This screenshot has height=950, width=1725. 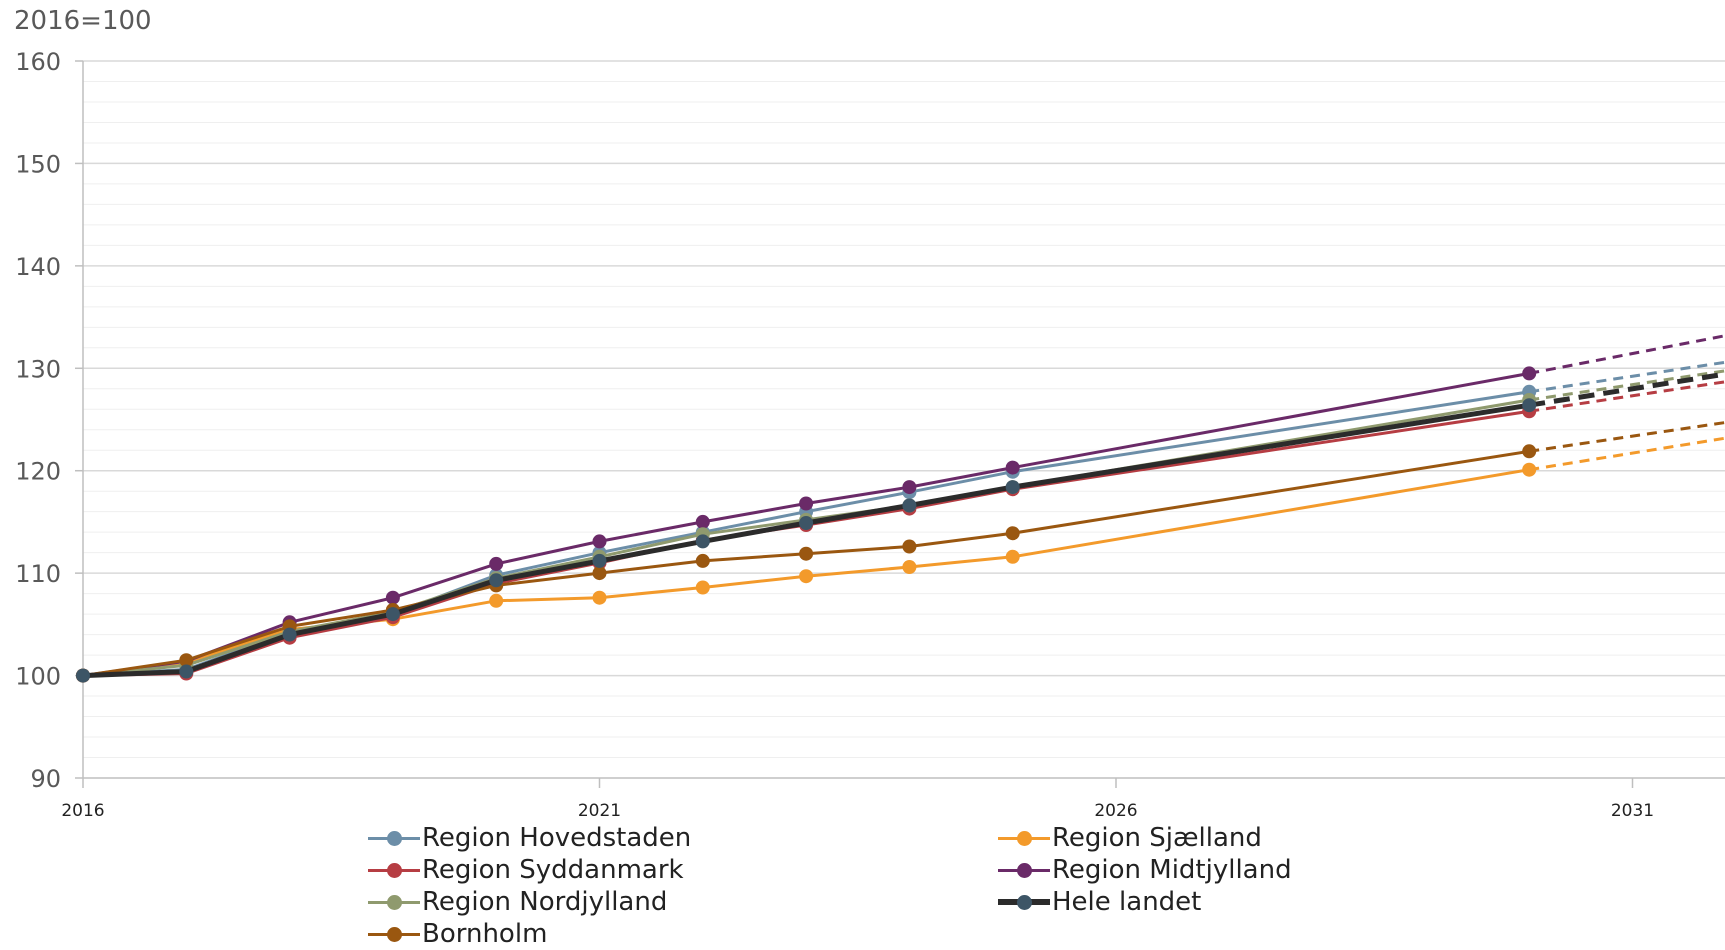 I want to click on x-tick-label: 2016, so click(x=82, y=811).